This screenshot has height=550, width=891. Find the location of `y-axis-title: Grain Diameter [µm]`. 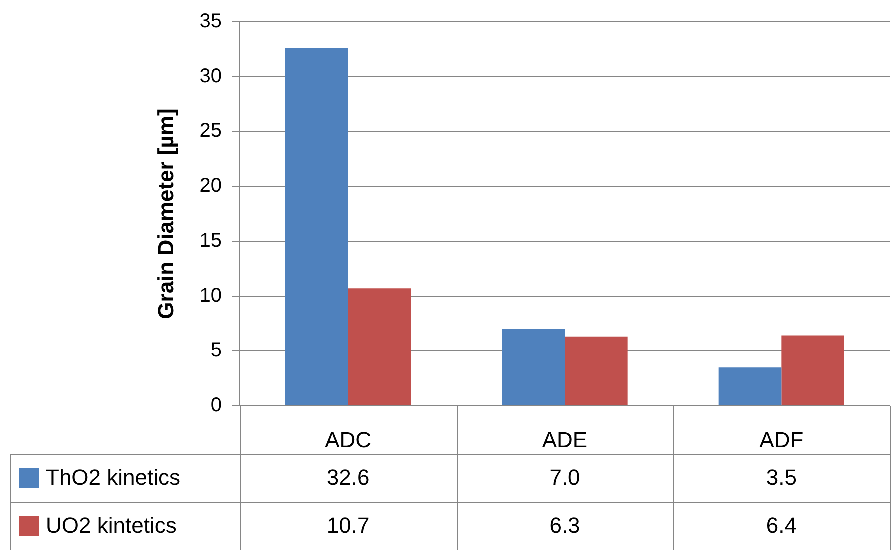

y-axis-title: Grain Diameter [µm] is located at coordinates (165, 214).